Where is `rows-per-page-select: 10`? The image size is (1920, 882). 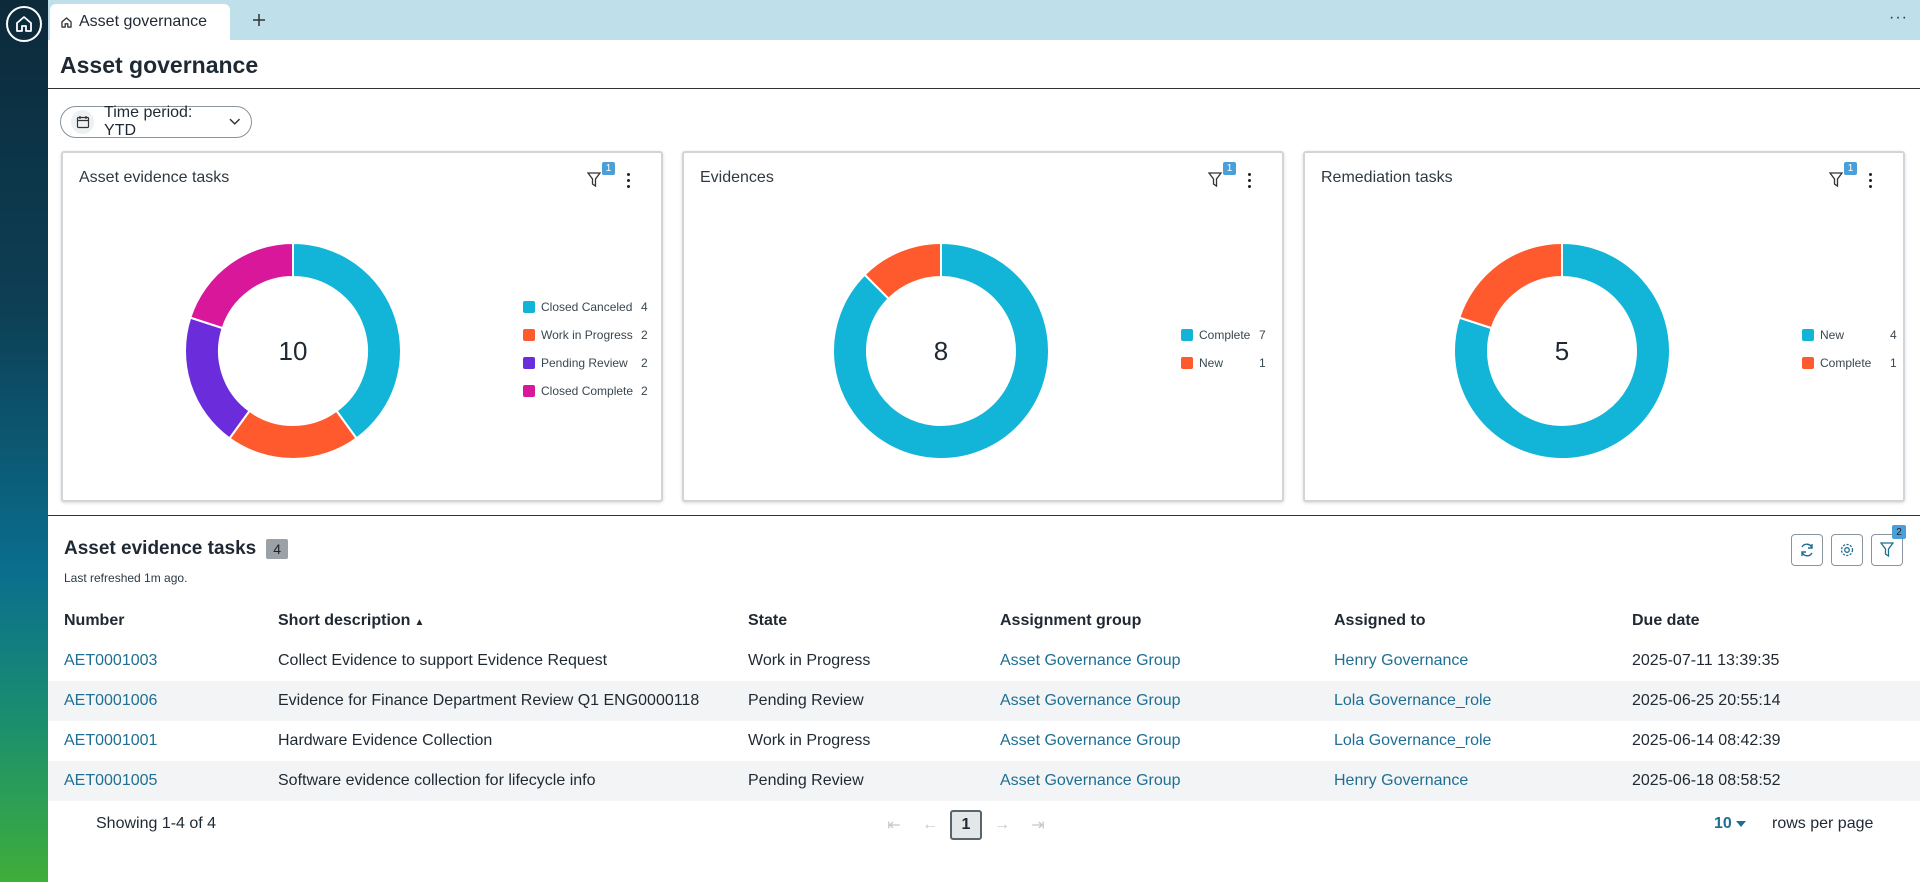 rows-per-page-select: 10 is located at coordinates (1730, 824).